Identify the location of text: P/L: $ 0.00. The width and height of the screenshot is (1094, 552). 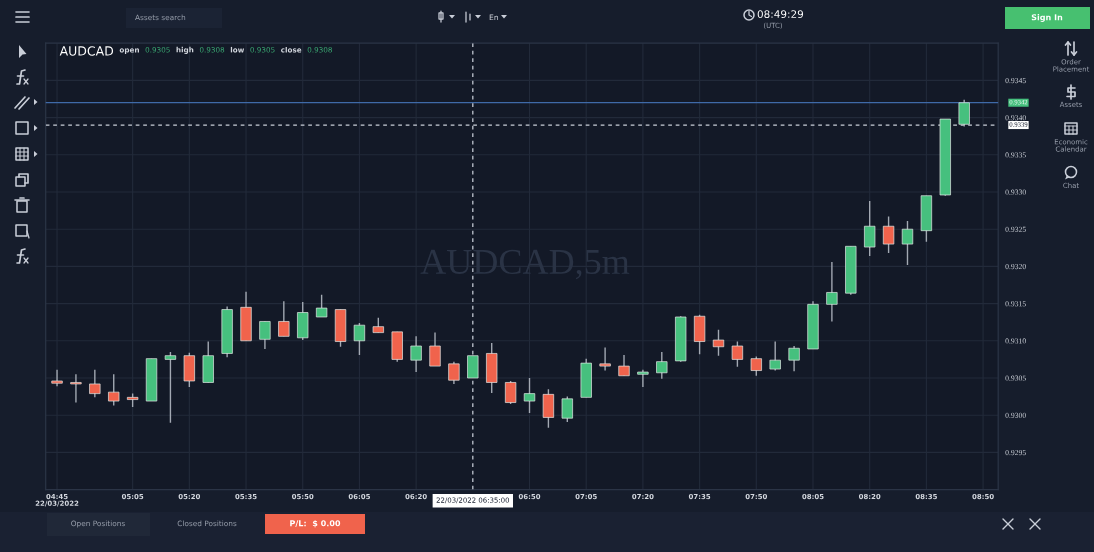
(315, 524).